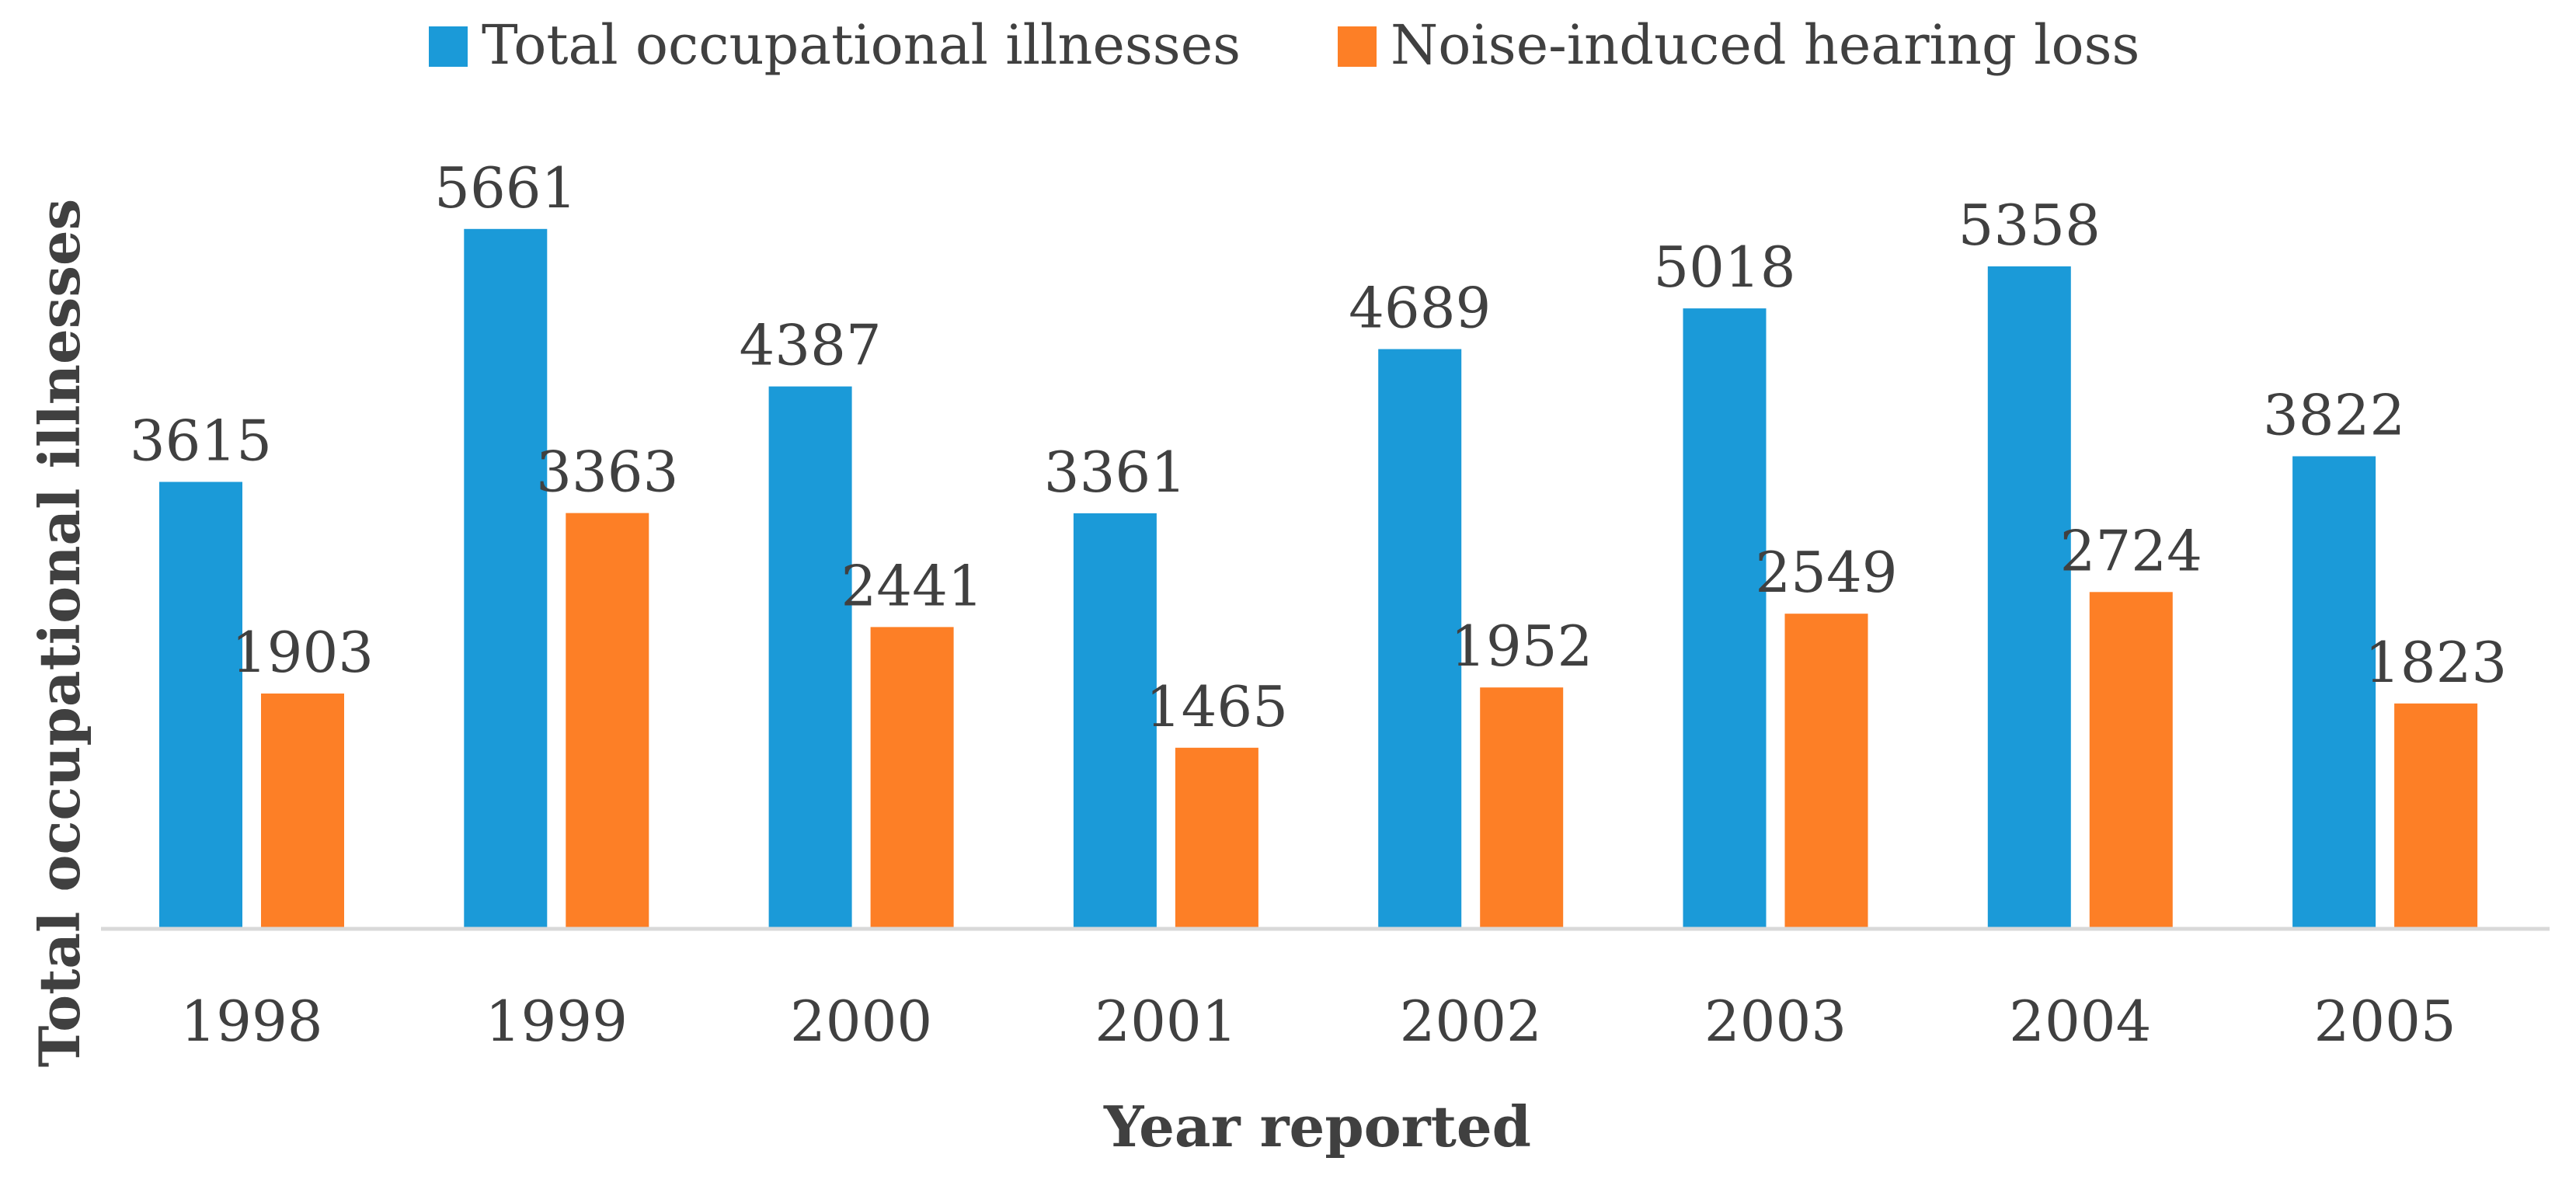 This screenshot has width=2576, height=1196. What do you see at coordinates (1317, 1126) in the screenshot?
I see `x-axis-title: Year reported` at bounding box center [1317, 1126].